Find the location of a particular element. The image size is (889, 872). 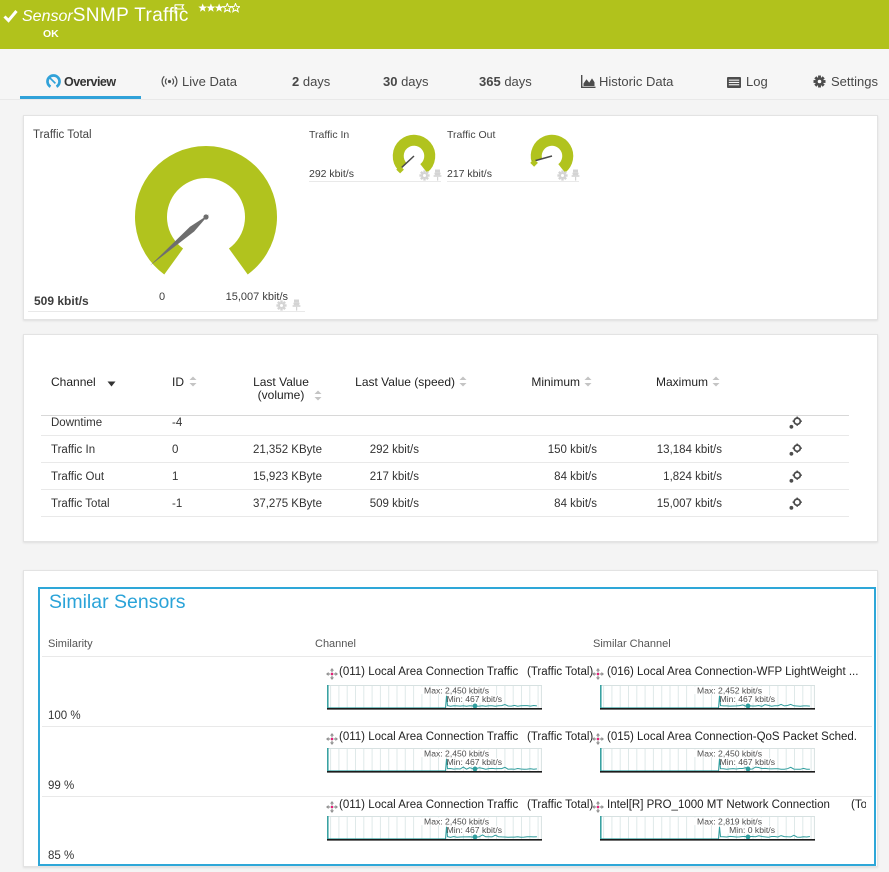

svg-text: Max: 2,452 kbit/s is located at coordinates (729, 690).